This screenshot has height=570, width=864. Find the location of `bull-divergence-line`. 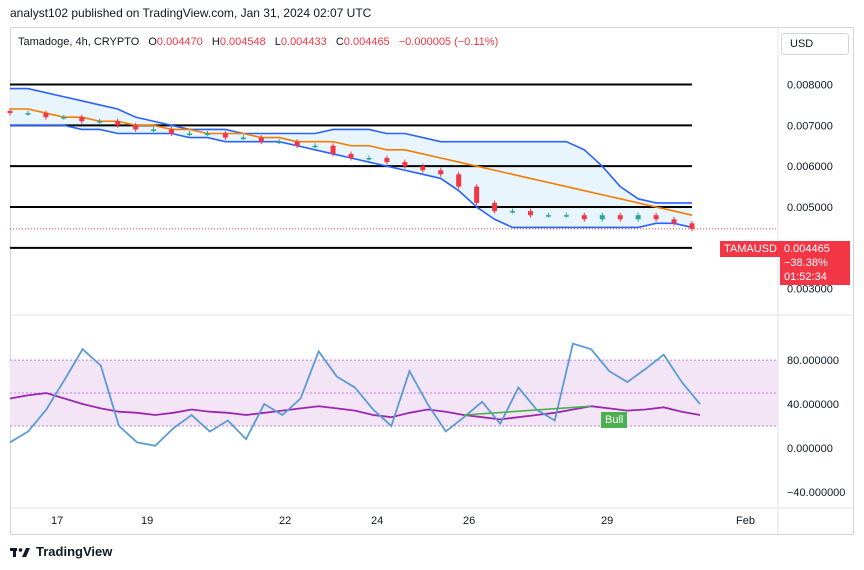

bull-divergence-line is located at coordinates (527, 410).